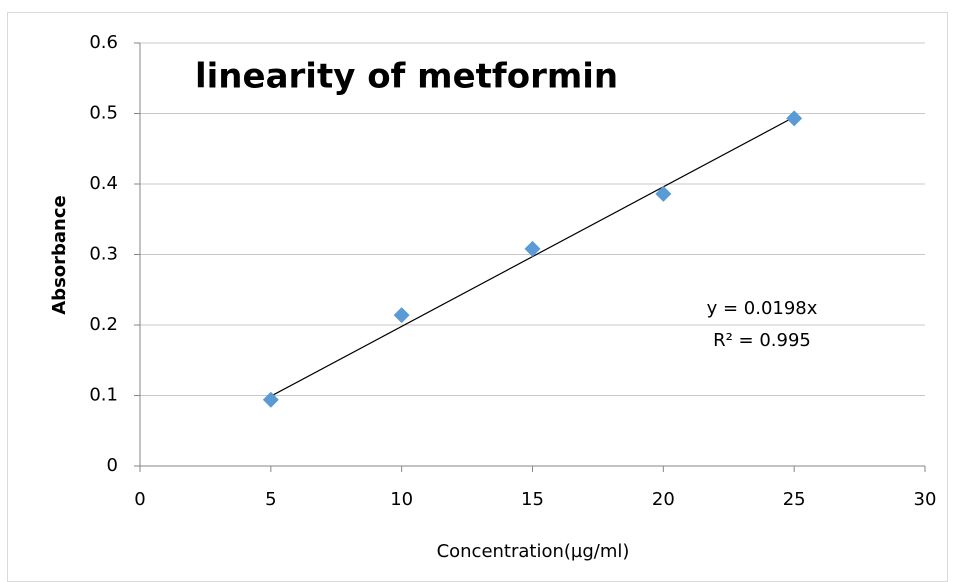 This screenshot has width=954, height=582. Describe the element at coordinates (532, 499) in the screenshot. I see `x-tick-label: 15` at that location.